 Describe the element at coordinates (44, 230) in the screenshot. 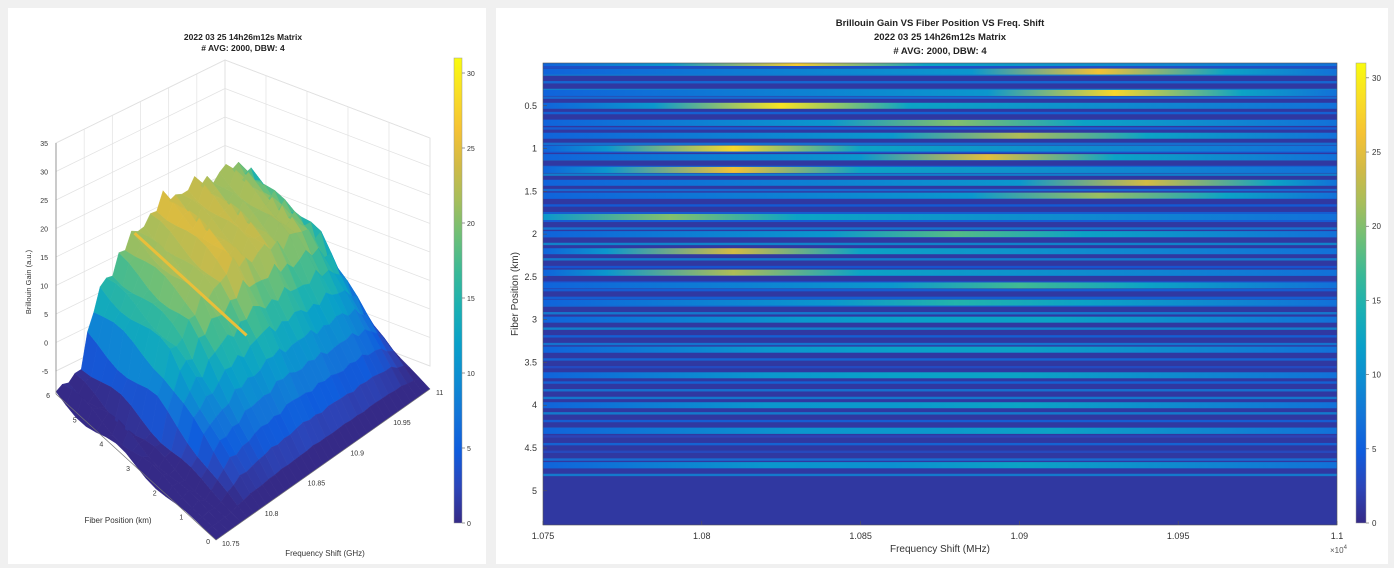

I see `surface-z-tick: 20` at that location.